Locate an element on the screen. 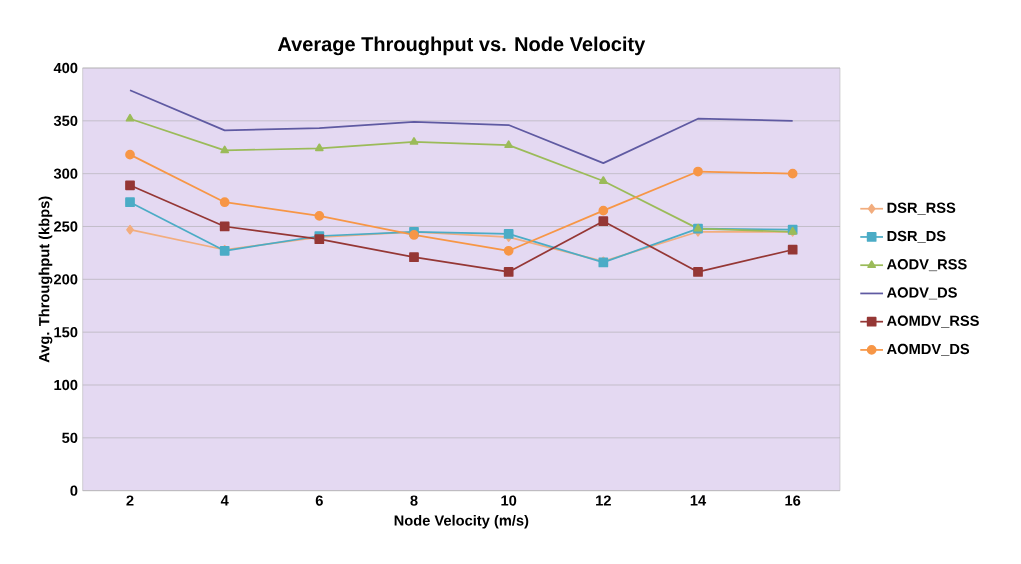 The height and width of the screenshot is (564, 1021). y-tick-label: 50 is located at coordinates (70, 438).